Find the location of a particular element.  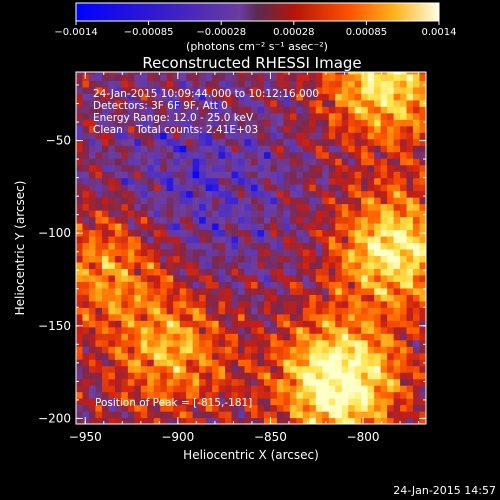

colorbar-unit-label: (photons cm⁻² s⁻¹ asec⁻²) is located at coordinates (257, 46).